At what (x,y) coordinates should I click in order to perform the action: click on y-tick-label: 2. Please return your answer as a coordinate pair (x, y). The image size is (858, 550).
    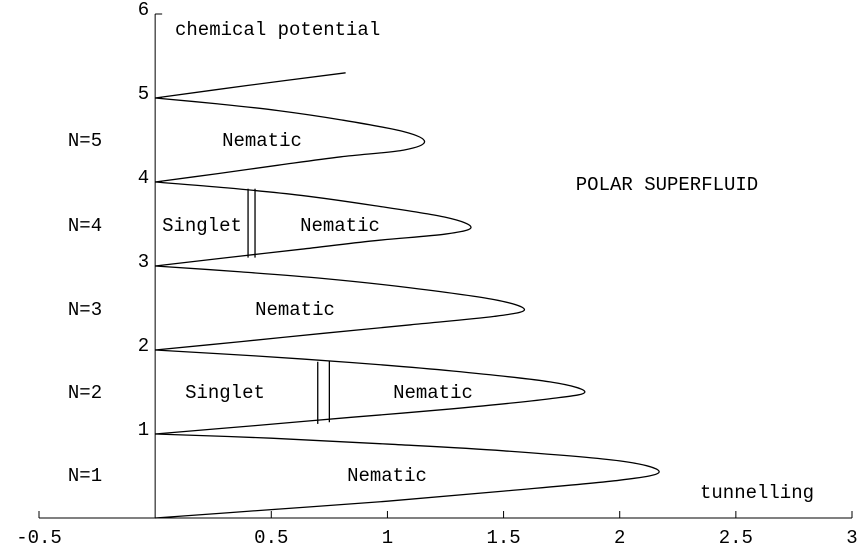
    Looking at the image, I should click on (143, 346).